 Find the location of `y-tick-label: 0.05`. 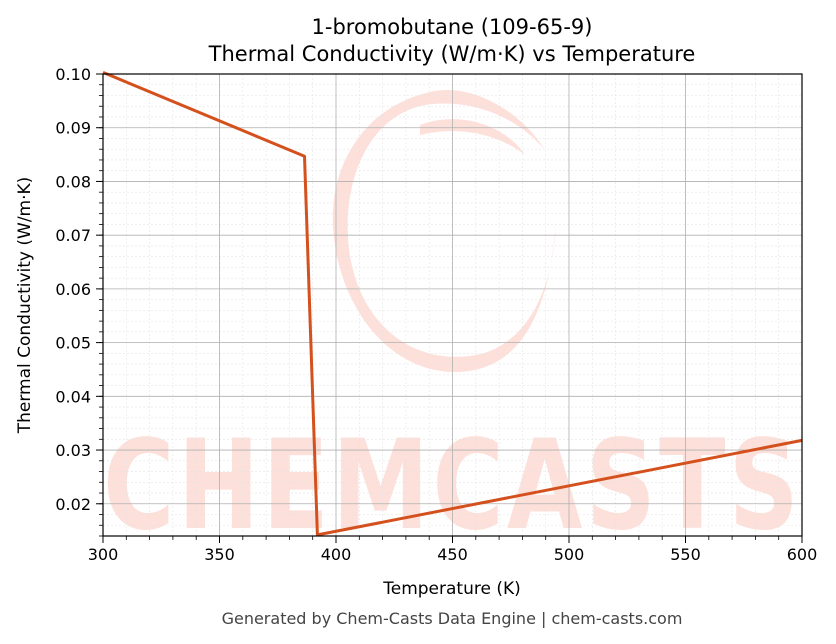

y-tick-label: 0.05 is located at coordinates (73, 343).